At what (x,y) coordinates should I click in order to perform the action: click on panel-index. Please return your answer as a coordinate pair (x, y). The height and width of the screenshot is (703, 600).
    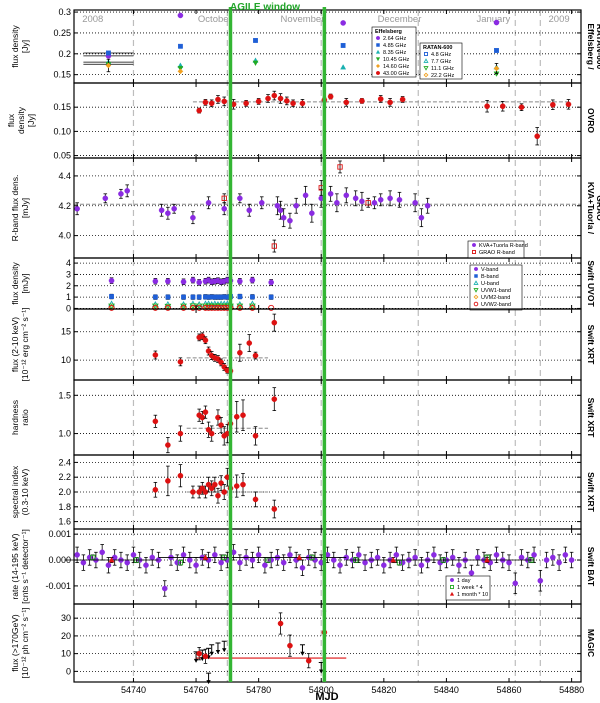
    Looking at the image, I should click on (215, 491).